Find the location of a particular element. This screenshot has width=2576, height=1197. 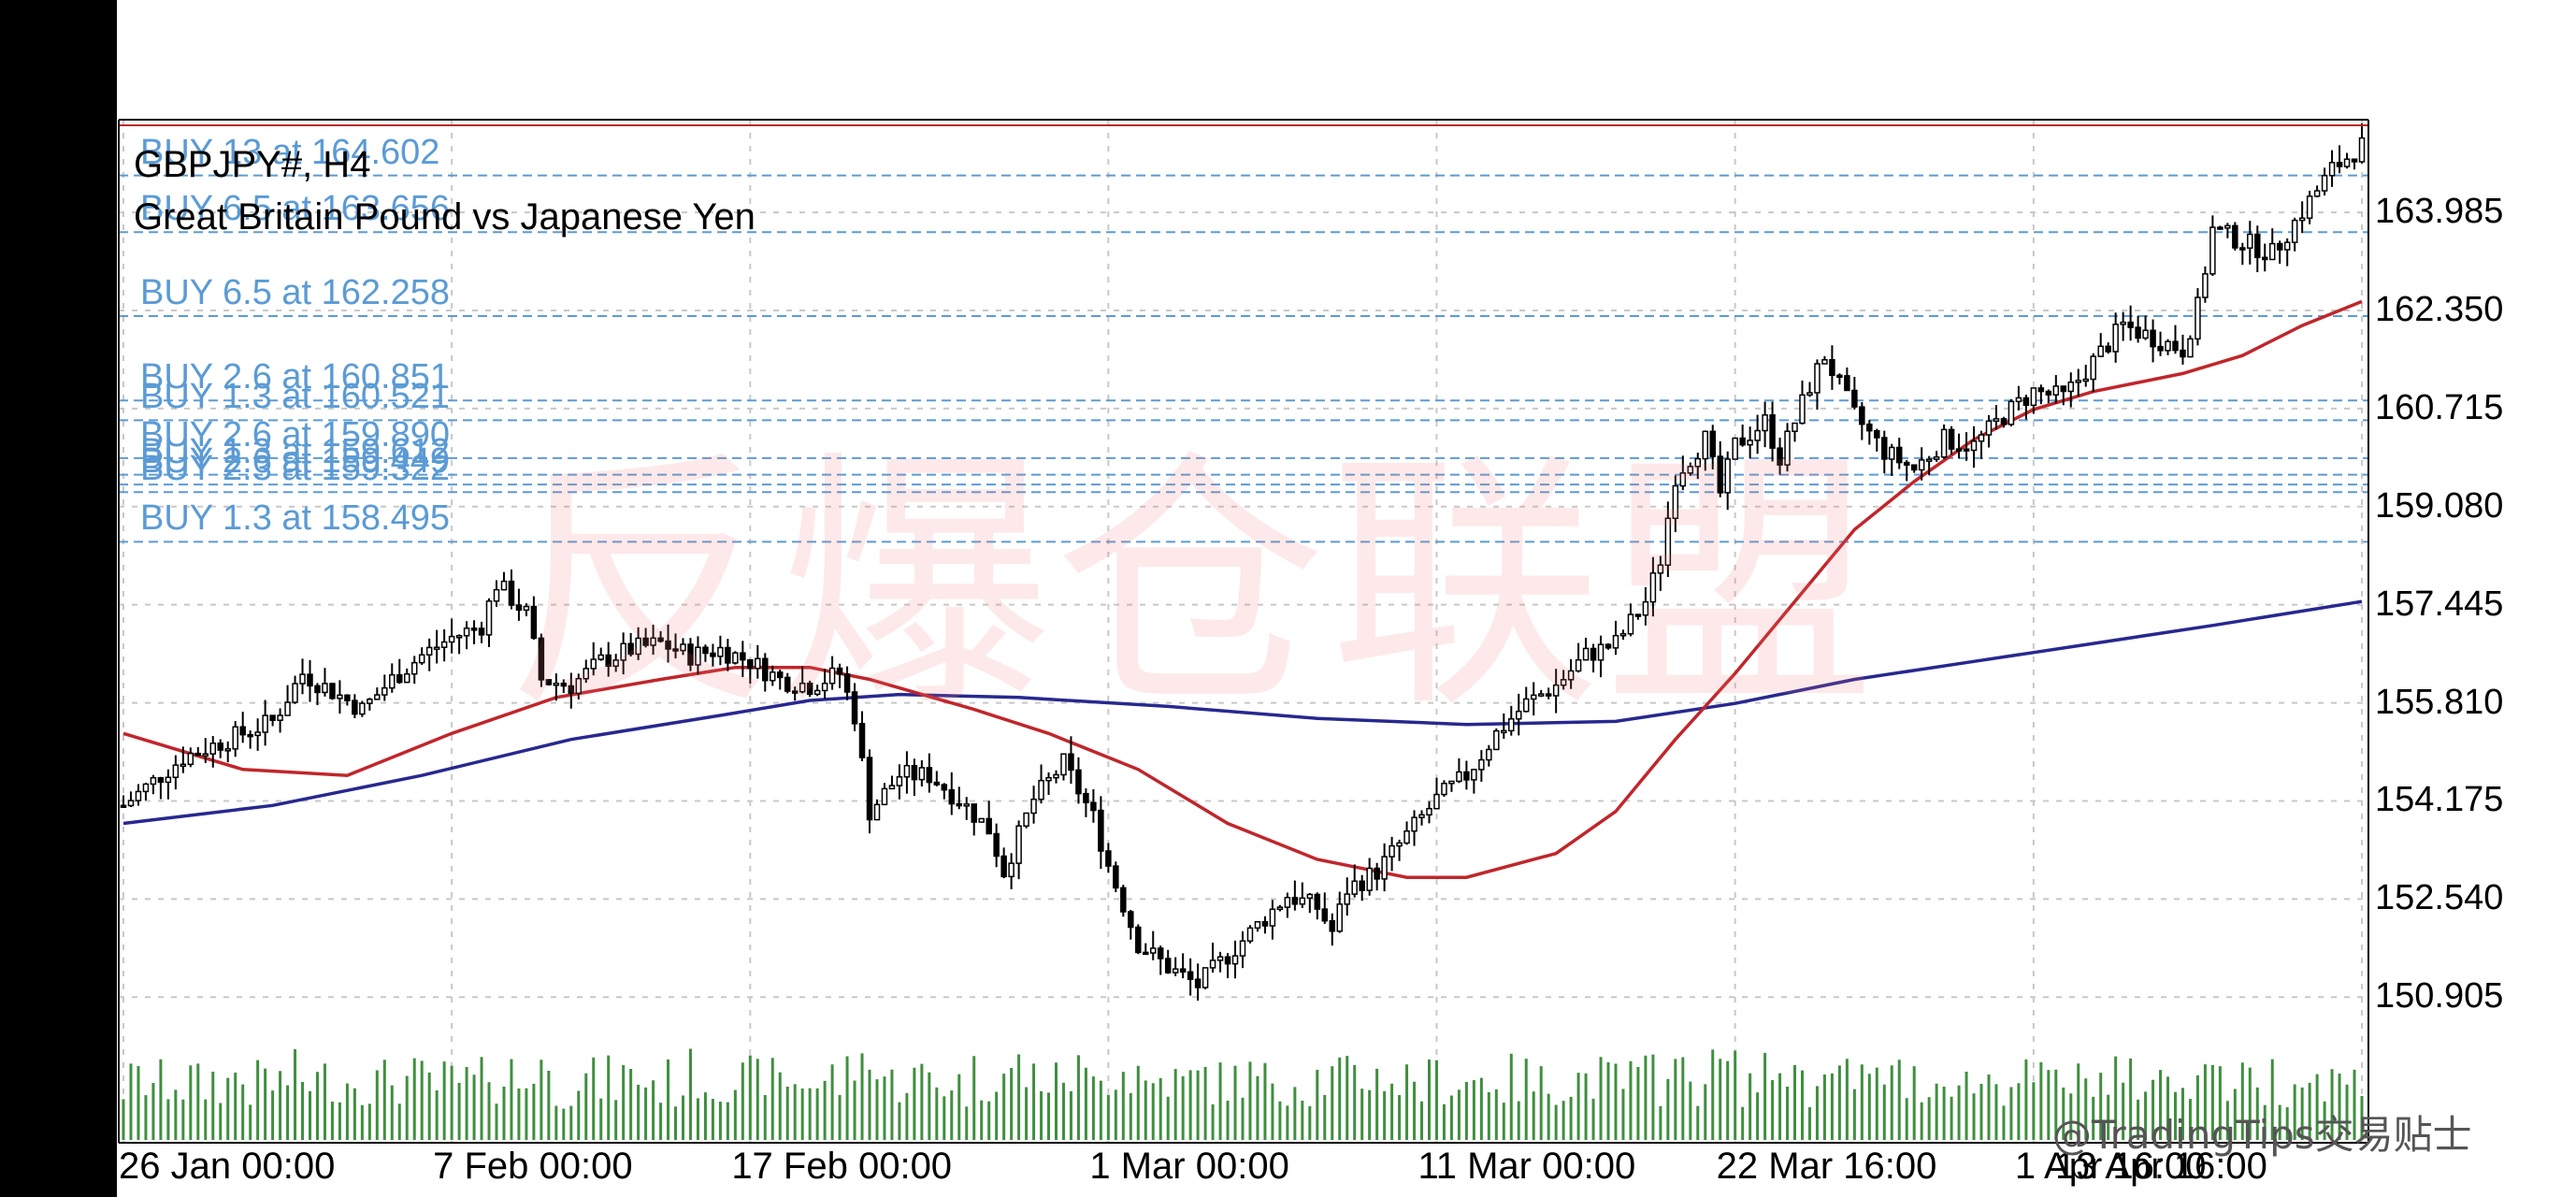

time-tick-label: 11 Mar 00:00 is located at coordinates (1527, 1166).